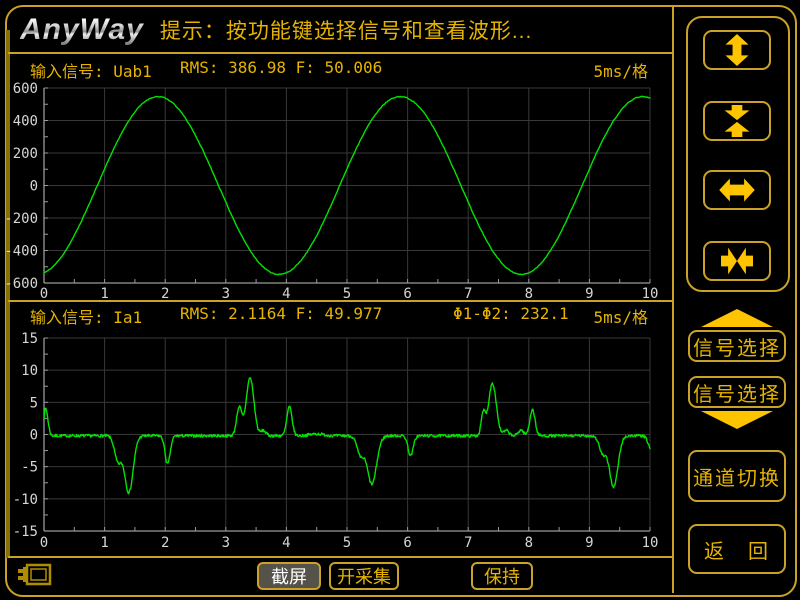 This screenshot has width=800, height=600. What do you see at coordinates (289, 576) in the screenshot?
I see `screenshot-button: 截屏` at bounding box center [289, 576].